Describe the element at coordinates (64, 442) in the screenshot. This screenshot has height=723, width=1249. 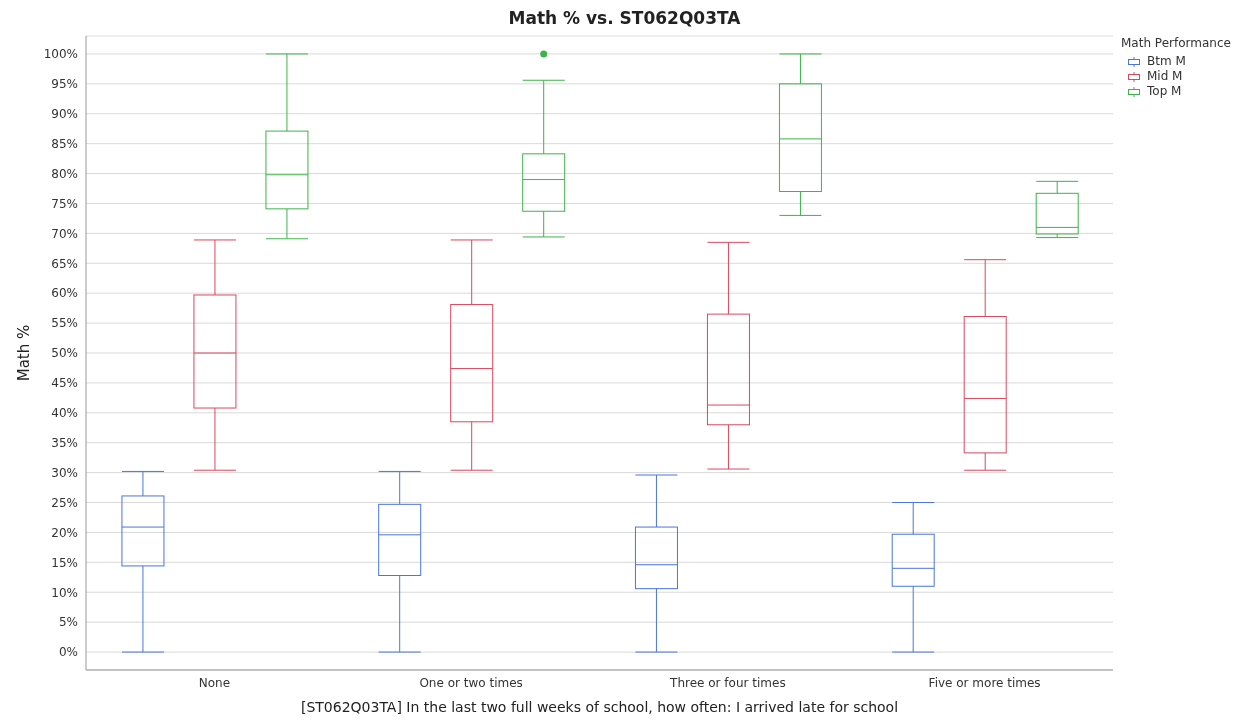
I see `y-tick-label: 35%` at that location.